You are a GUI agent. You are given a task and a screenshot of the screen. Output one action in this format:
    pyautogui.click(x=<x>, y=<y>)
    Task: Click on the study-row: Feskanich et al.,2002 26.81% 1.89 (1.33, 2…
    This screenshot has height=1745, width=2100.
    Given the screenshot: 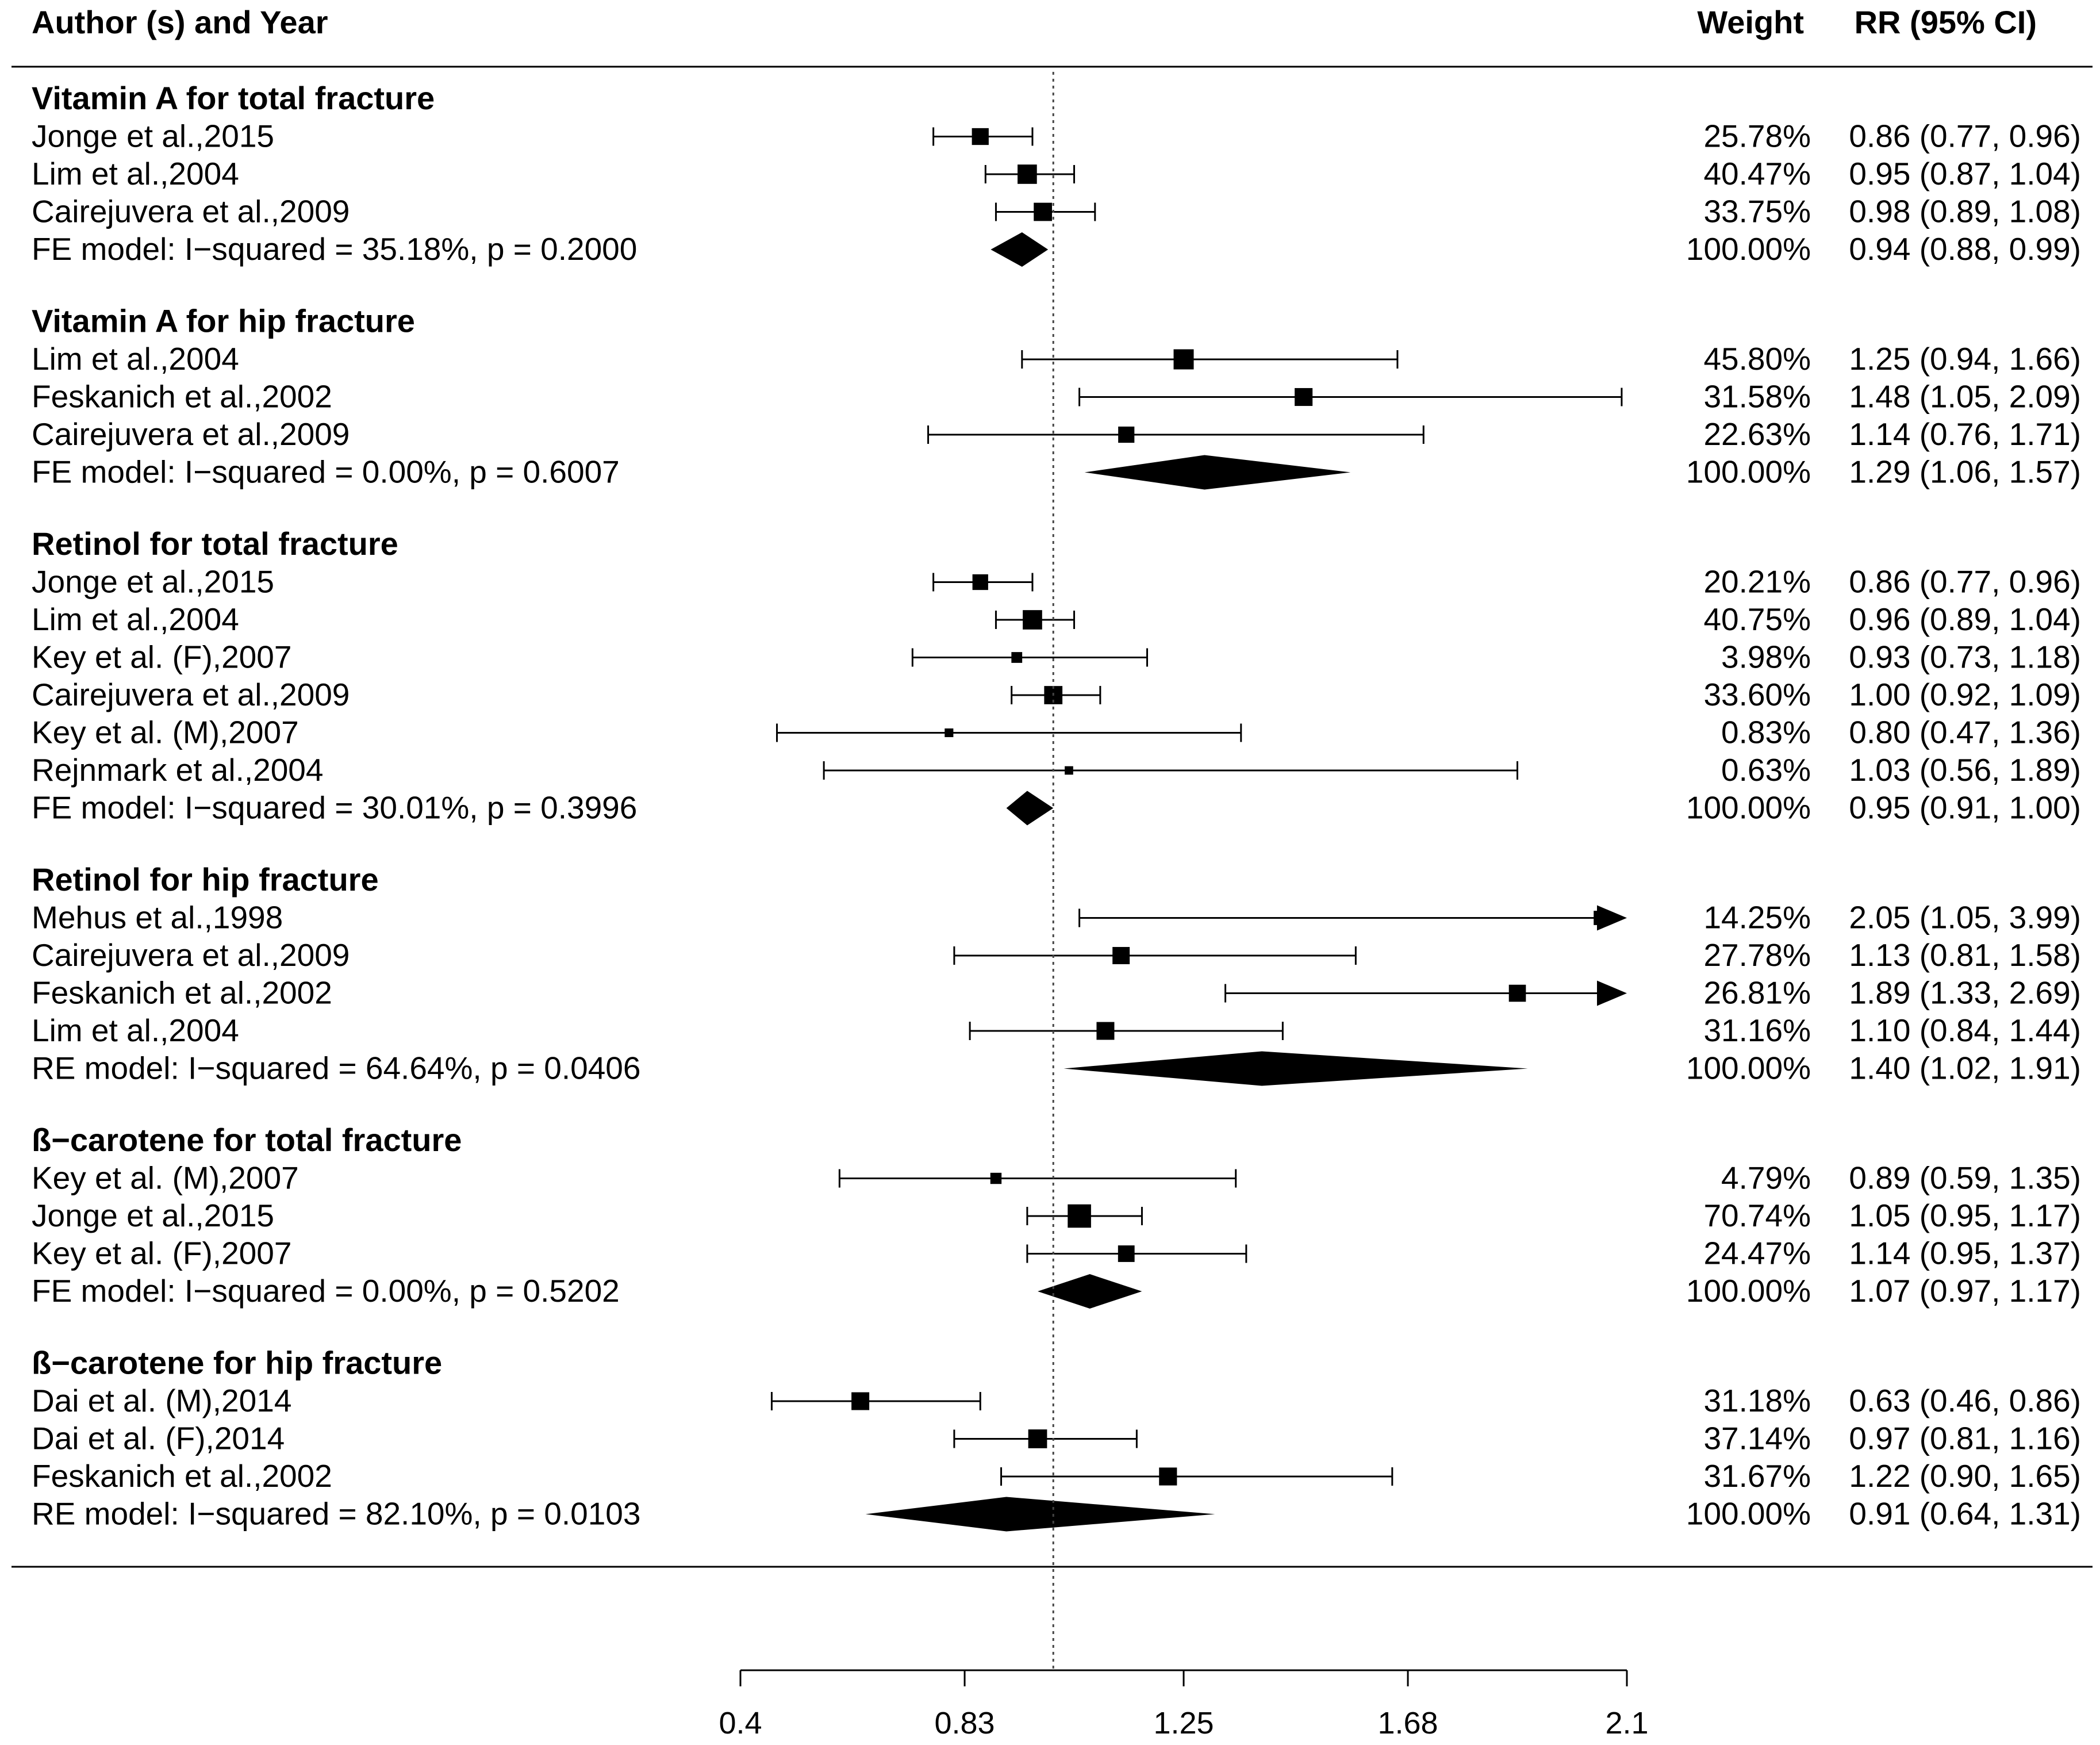 What is the action you would take?
    pyautogui.click(x=1056, y=993)
    